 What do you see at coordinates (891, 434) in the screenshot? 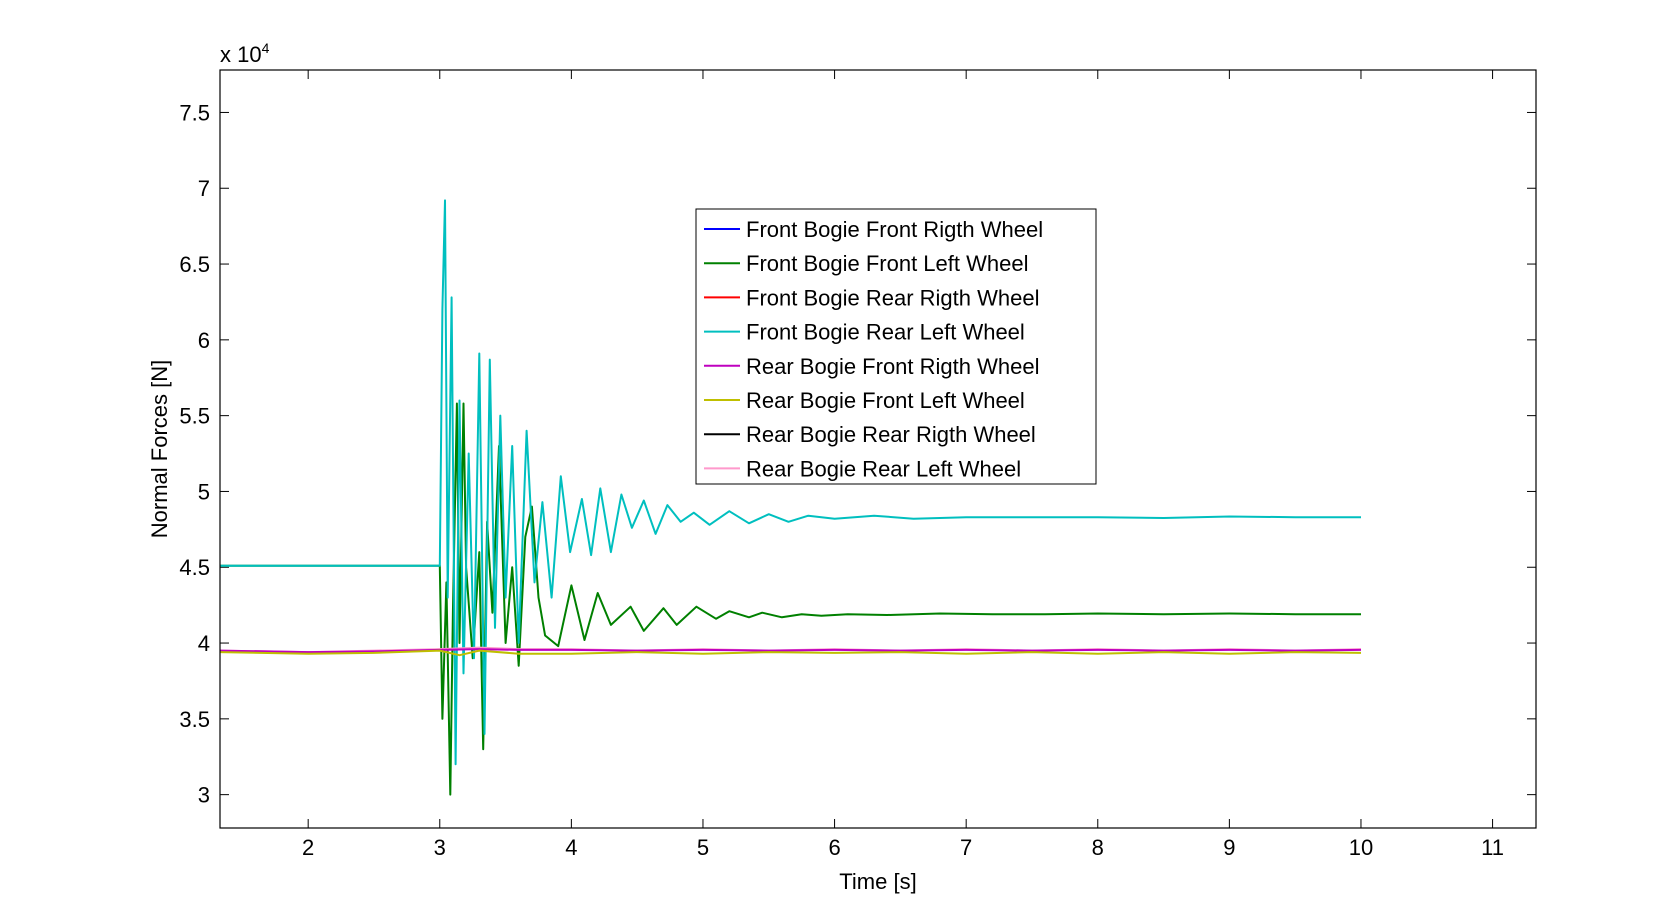
I see `legend-label: Rear Bogie Rear Rigth Wheel` at bounding box center [891, 434].